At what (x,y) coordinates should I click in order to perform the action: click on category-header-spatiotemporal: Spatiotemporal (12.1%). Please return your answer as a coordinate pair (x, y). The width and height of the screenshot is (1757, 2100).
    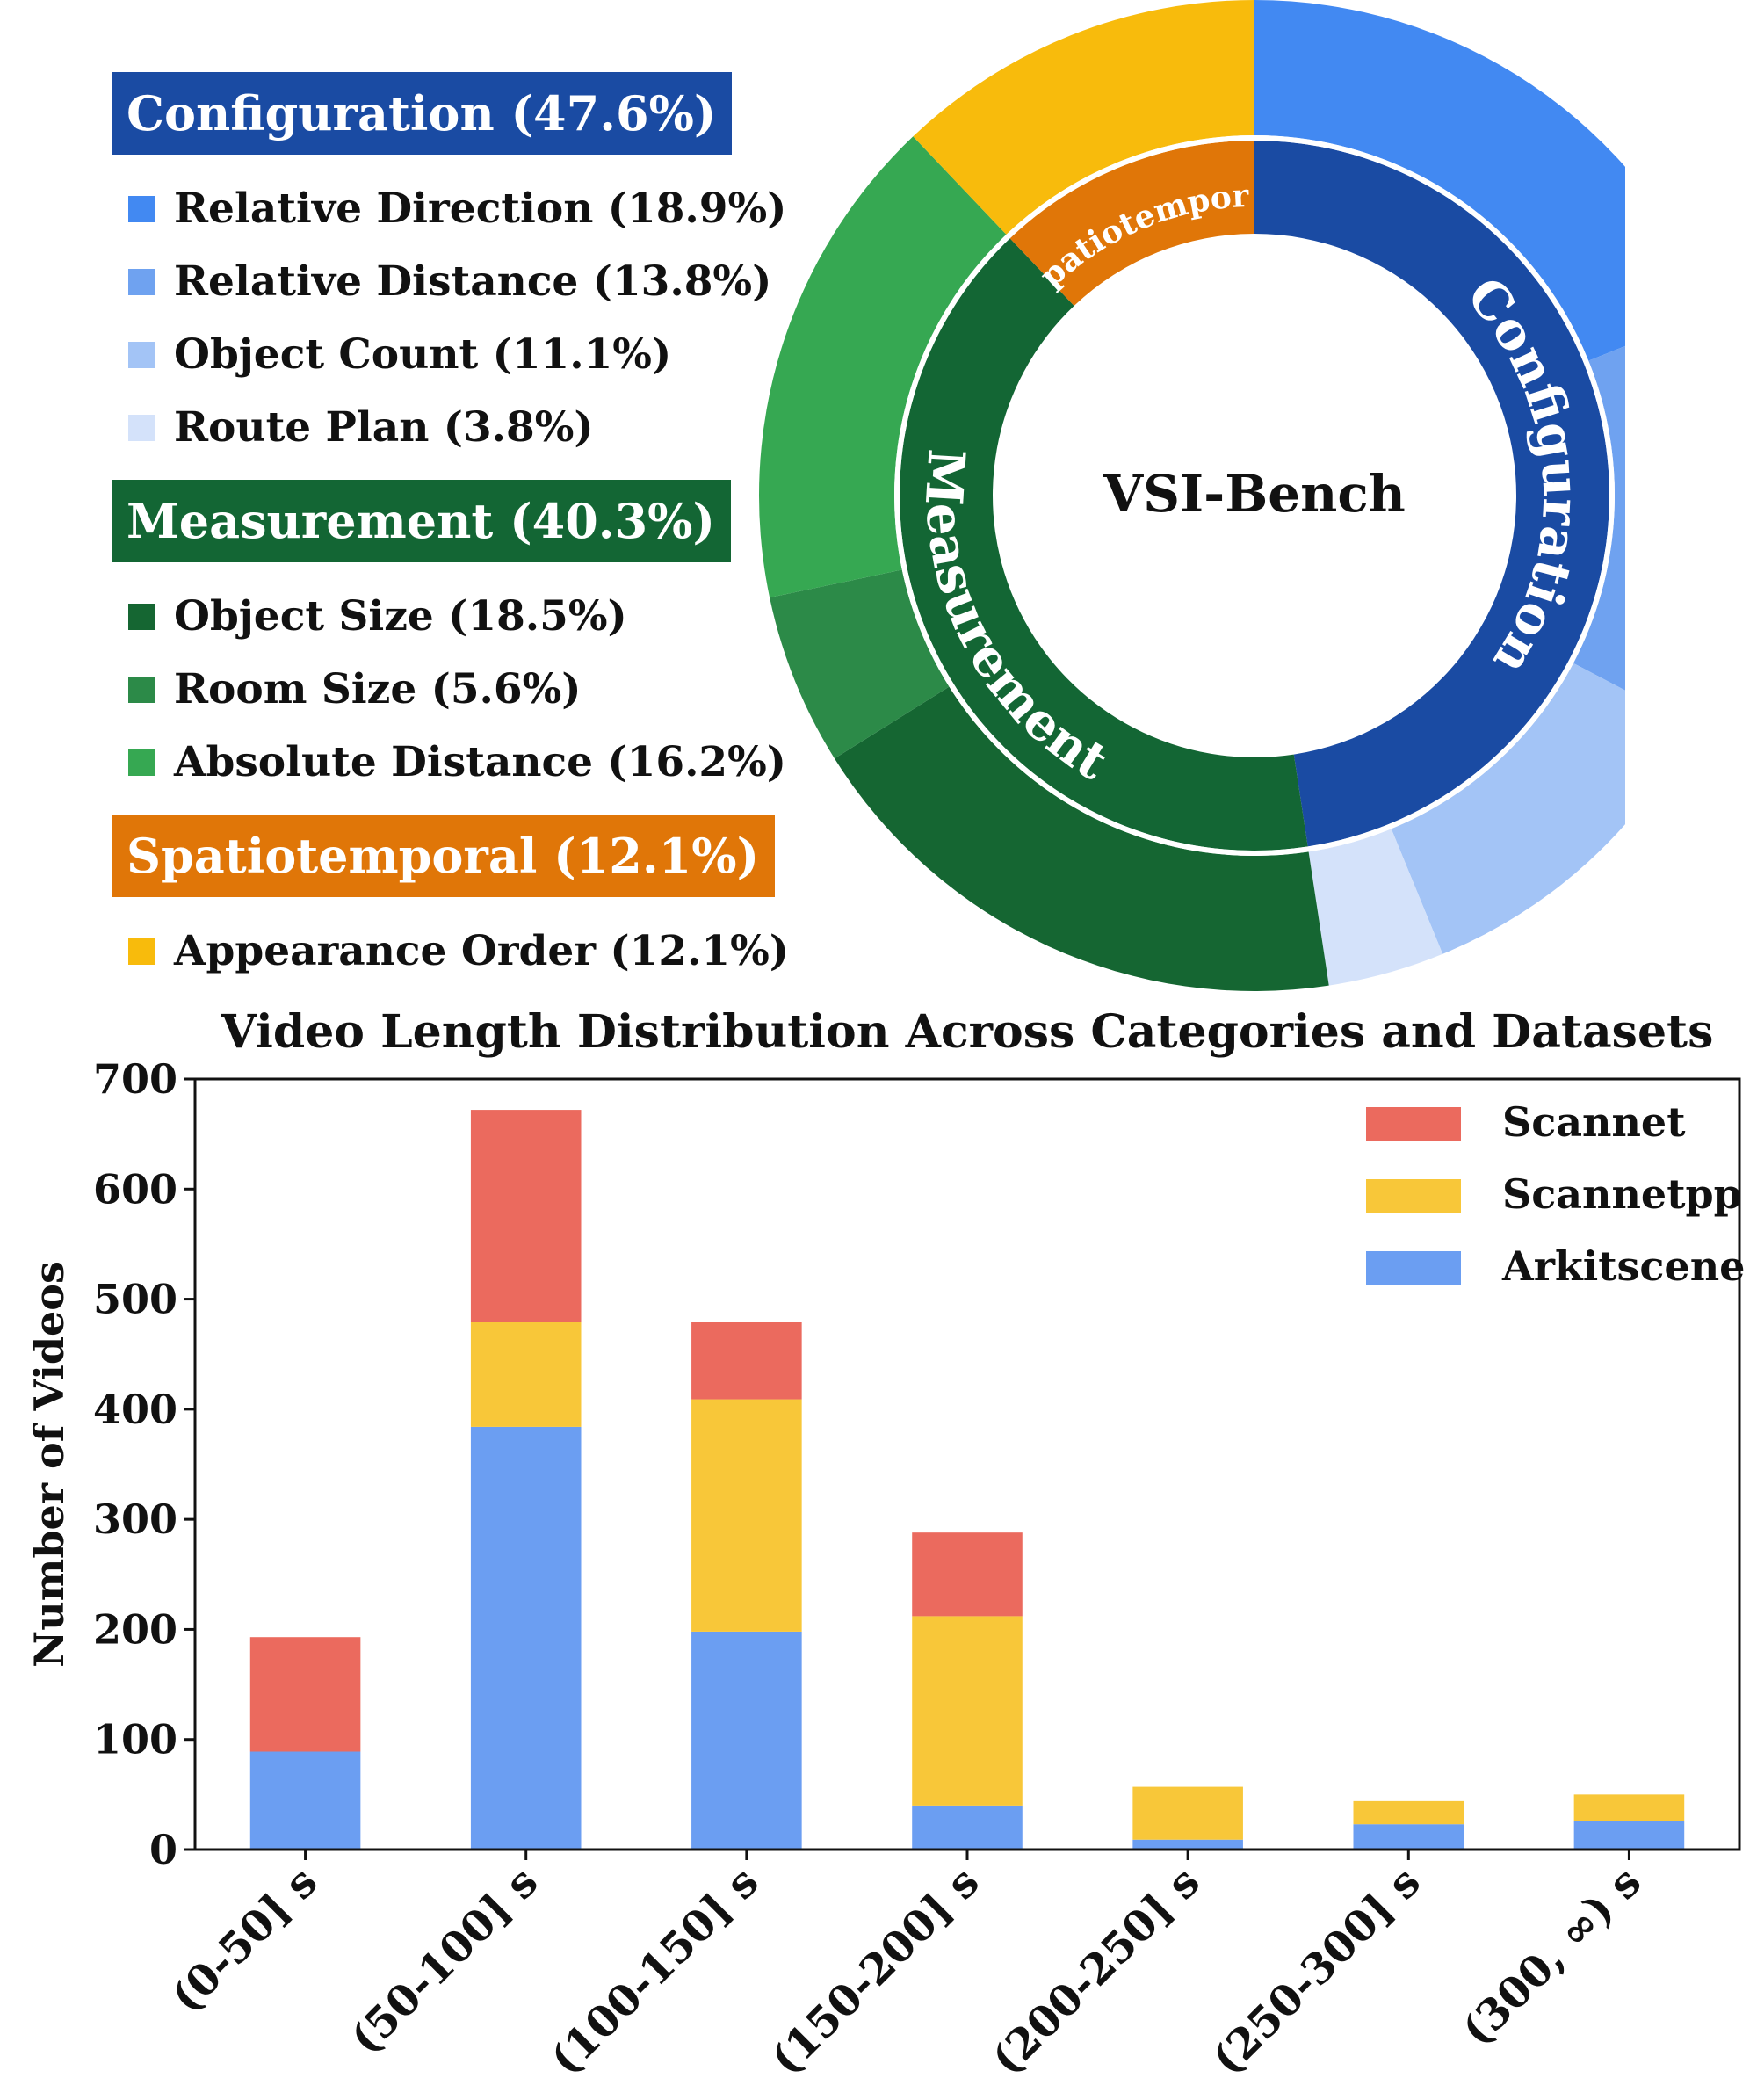
    Looking at the image, I should click on (444, 856).